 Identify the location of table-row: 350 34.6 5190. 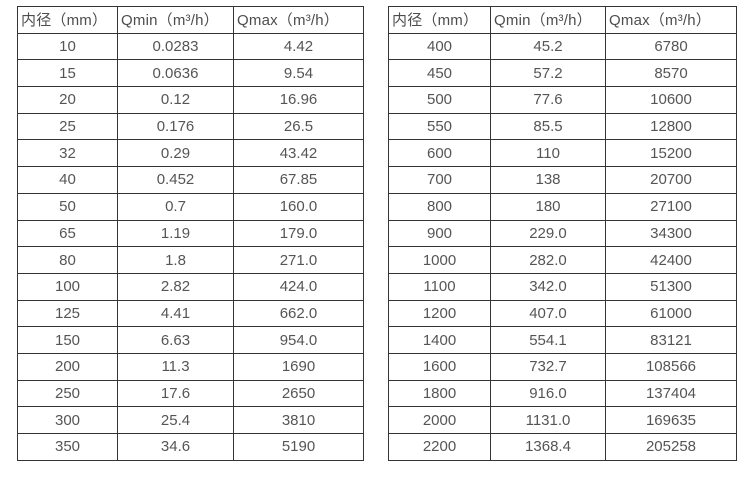
(190, 447).